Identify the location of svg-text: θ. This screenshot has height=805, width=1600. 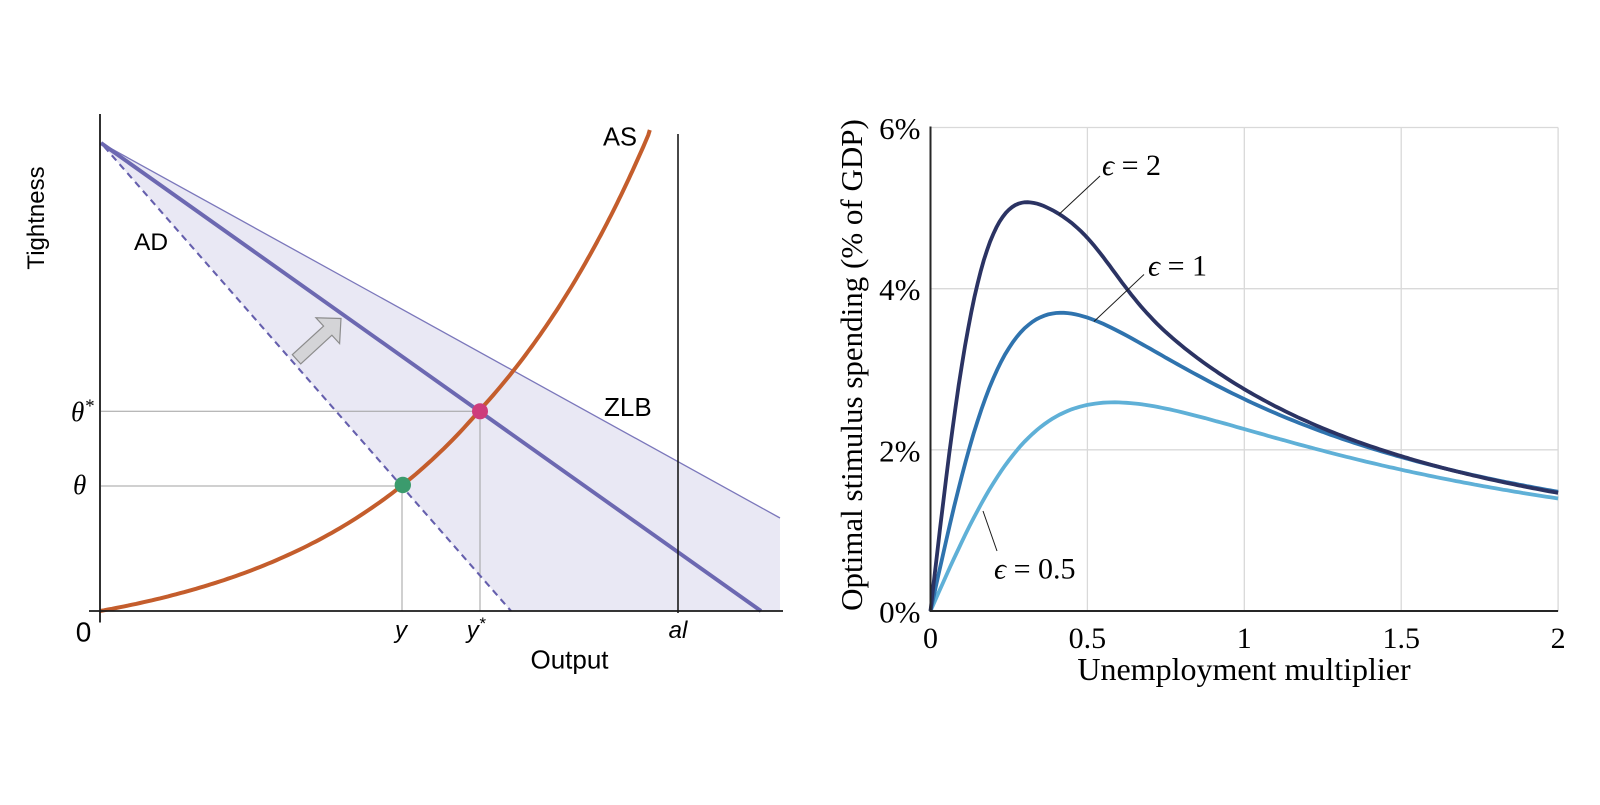
(79, 485).